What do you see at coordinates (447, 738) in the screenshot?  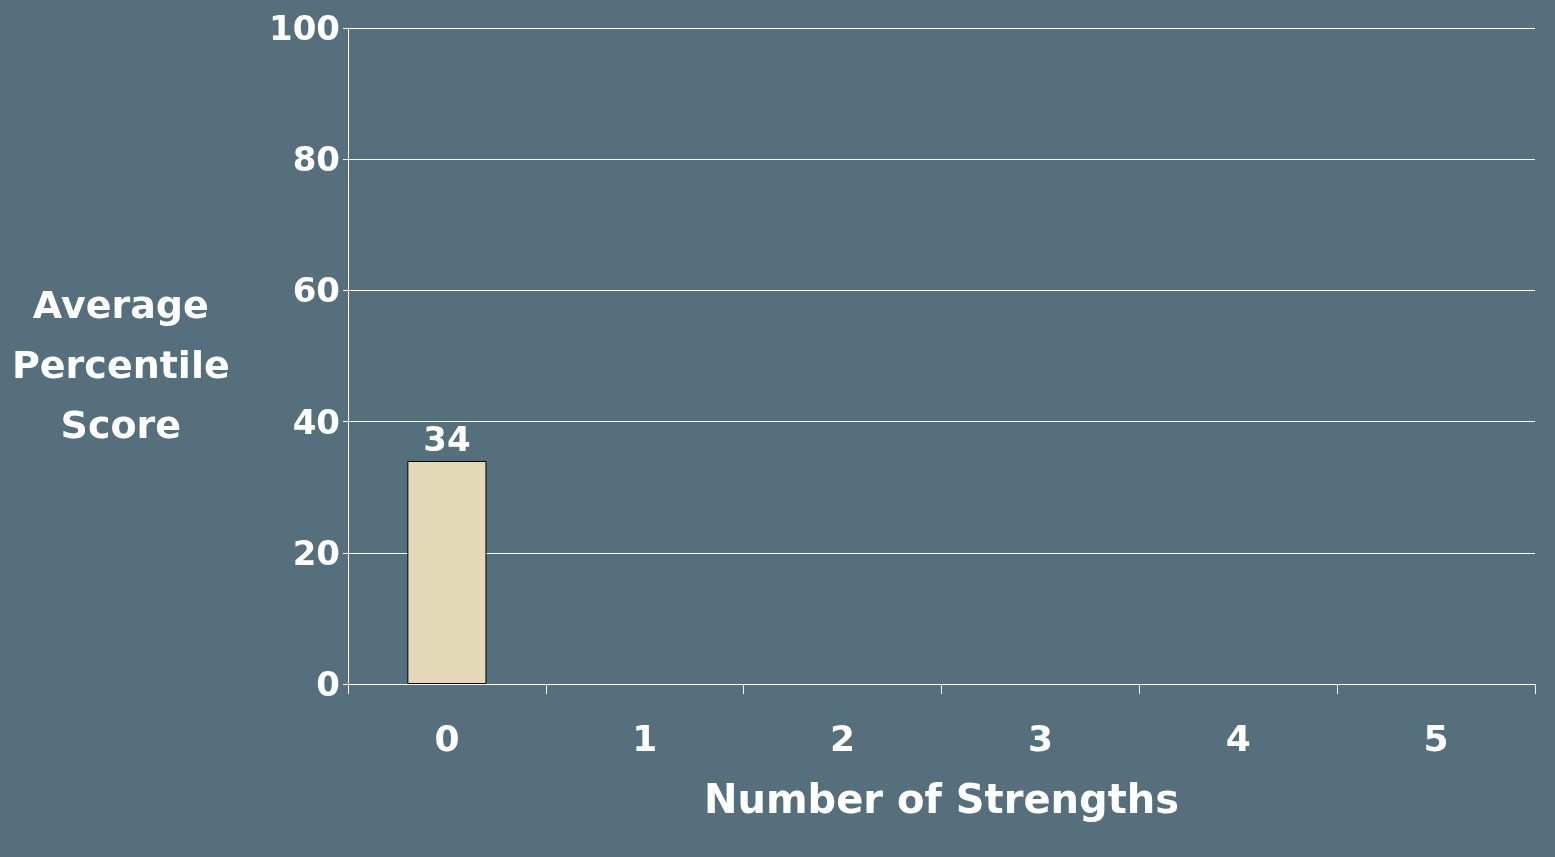 I see `x-tick-label: 0` at bounding box center [447, 738].